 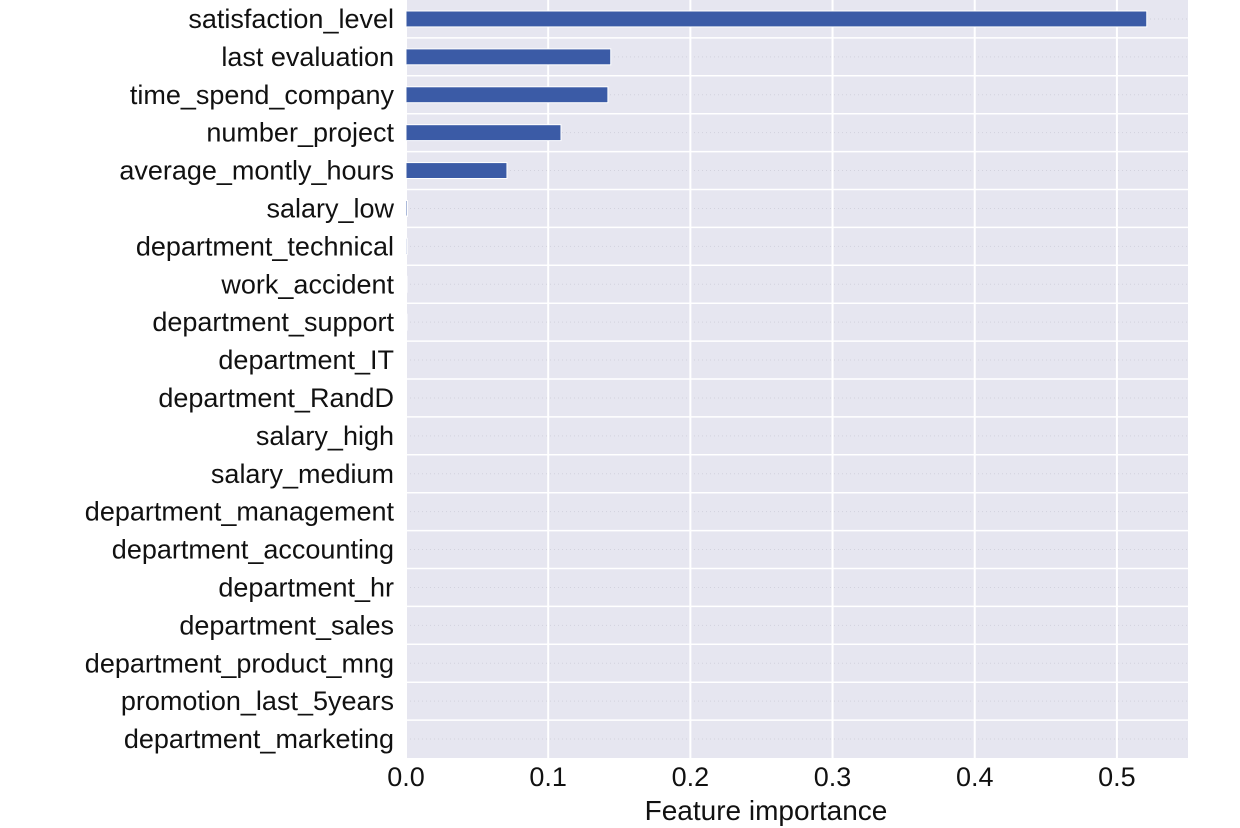 I want to click on bar-average_montly_hours, so click(x=456, y=171).